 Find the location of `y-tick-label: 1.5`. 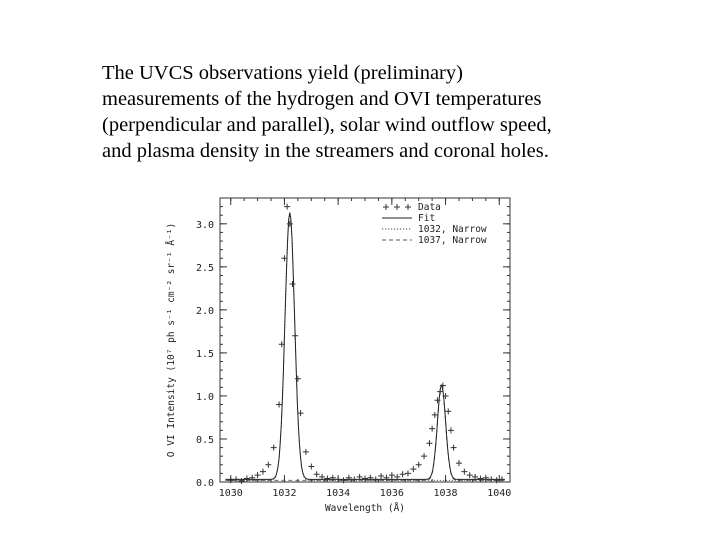

y-tick-label: 1.5 is located at coordinates (205, 354).